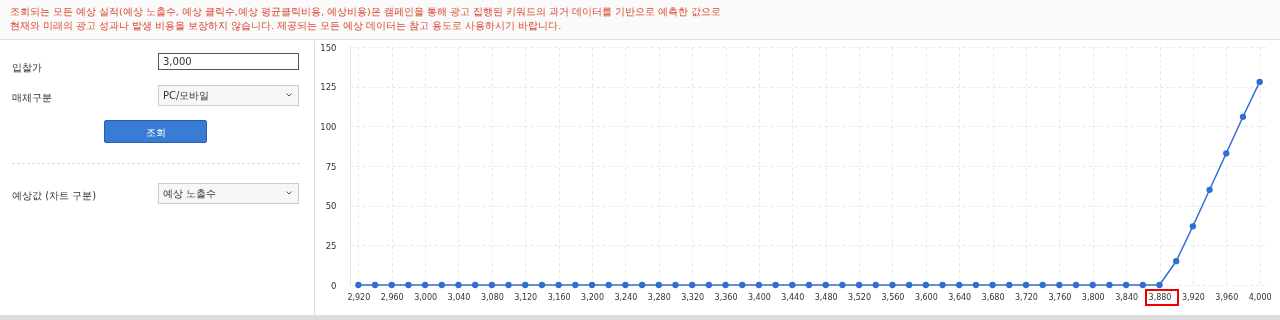  I want to click on y-tick-label: 150, so click(328, 47).